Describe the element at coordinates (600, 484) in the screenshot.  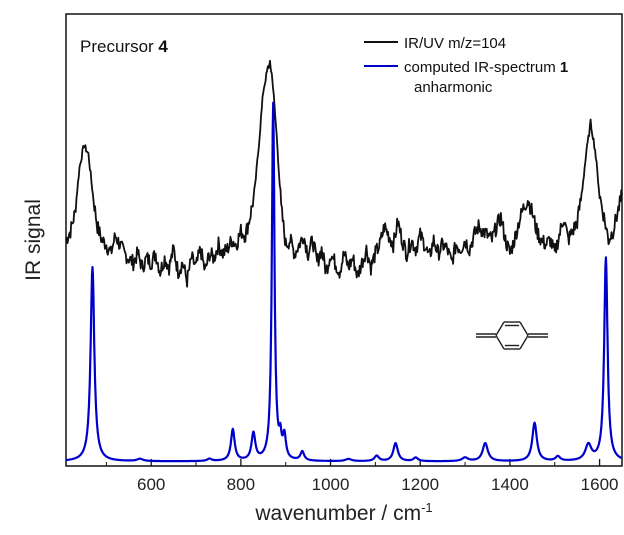
I see `x-tick-label: 1600` at that location.